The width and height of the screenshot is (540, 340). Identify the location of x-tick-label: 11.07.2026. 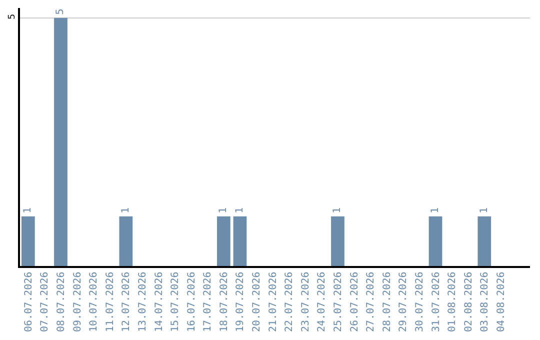
(110, 302).